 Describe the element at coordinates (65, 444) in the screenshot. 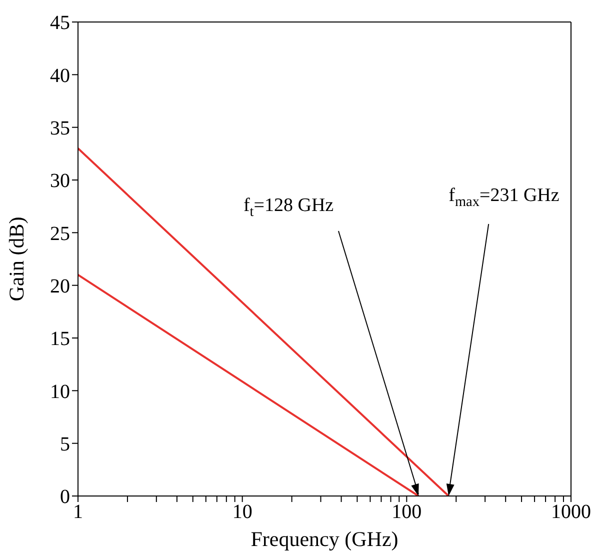

I see `y-tick-label: 5` at that location.